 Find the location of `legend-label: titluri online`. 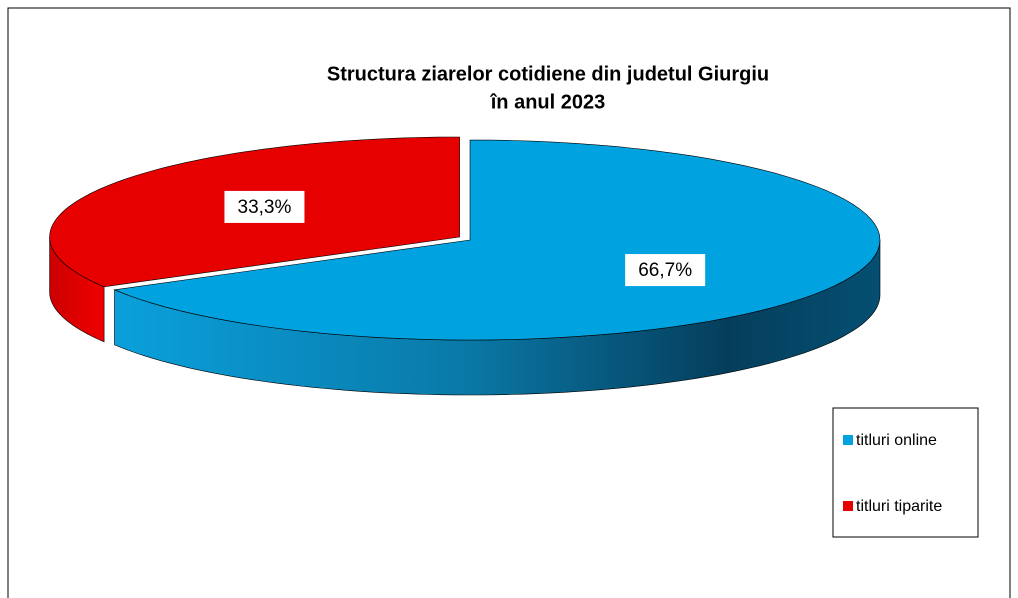

legend-label: titluri online is located at coordinates (896, 440).